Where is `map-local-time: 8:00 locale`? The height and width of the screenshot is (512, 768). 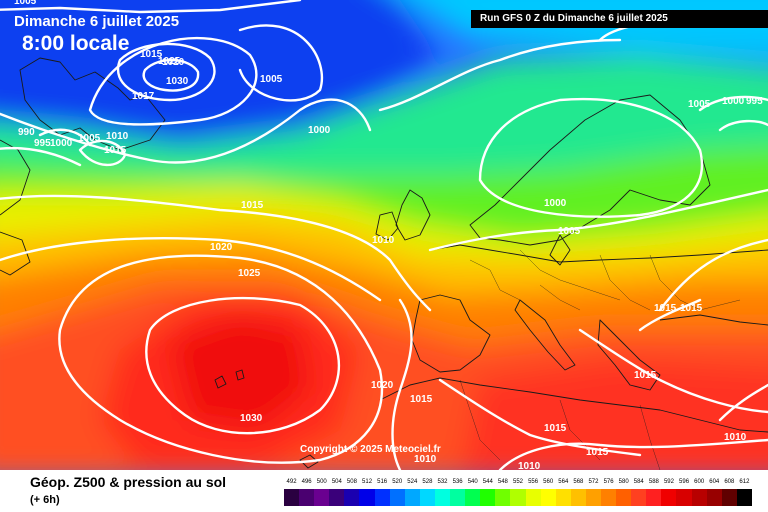 map-local-time: 8:00 locale is located at coordinates (76, 43).